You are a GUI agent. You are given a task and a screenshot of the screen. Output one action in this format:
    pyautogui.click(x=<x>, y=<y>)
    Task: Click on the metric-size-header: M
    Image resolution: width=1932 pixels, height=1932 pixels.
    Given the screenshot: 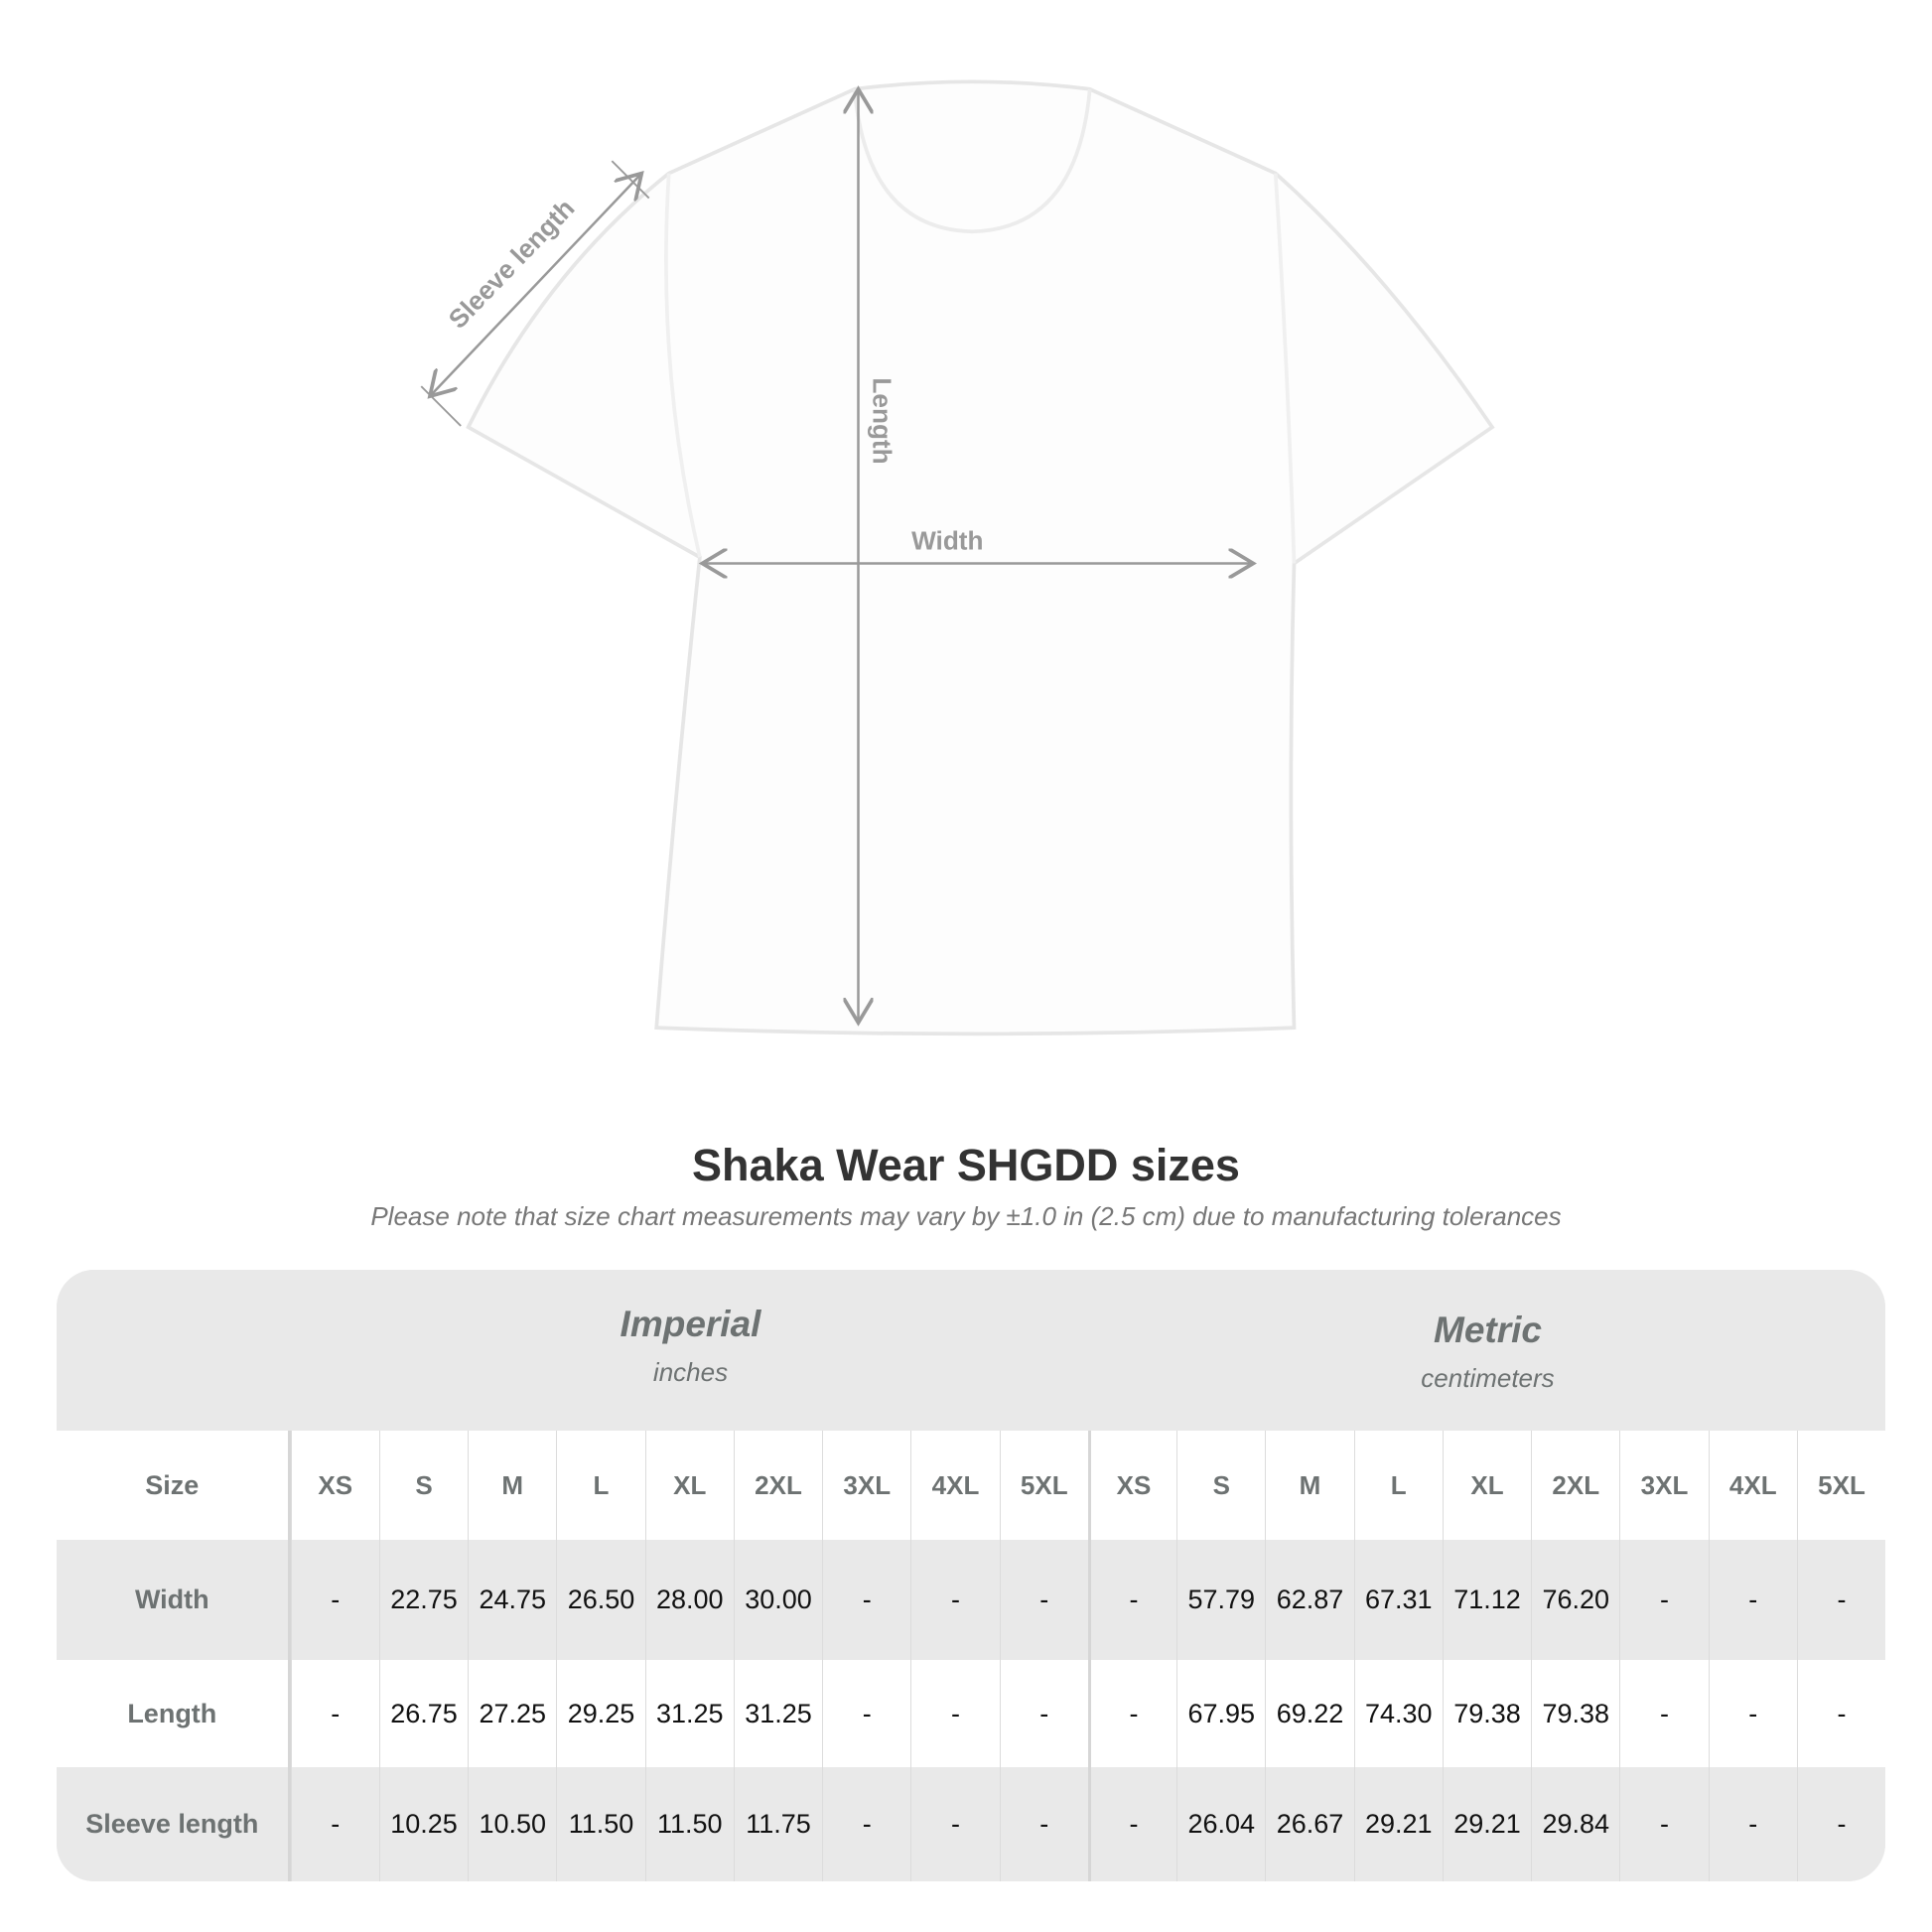 What is the action you would take?
    pyautogui.click(x=1309, y=1486)
    